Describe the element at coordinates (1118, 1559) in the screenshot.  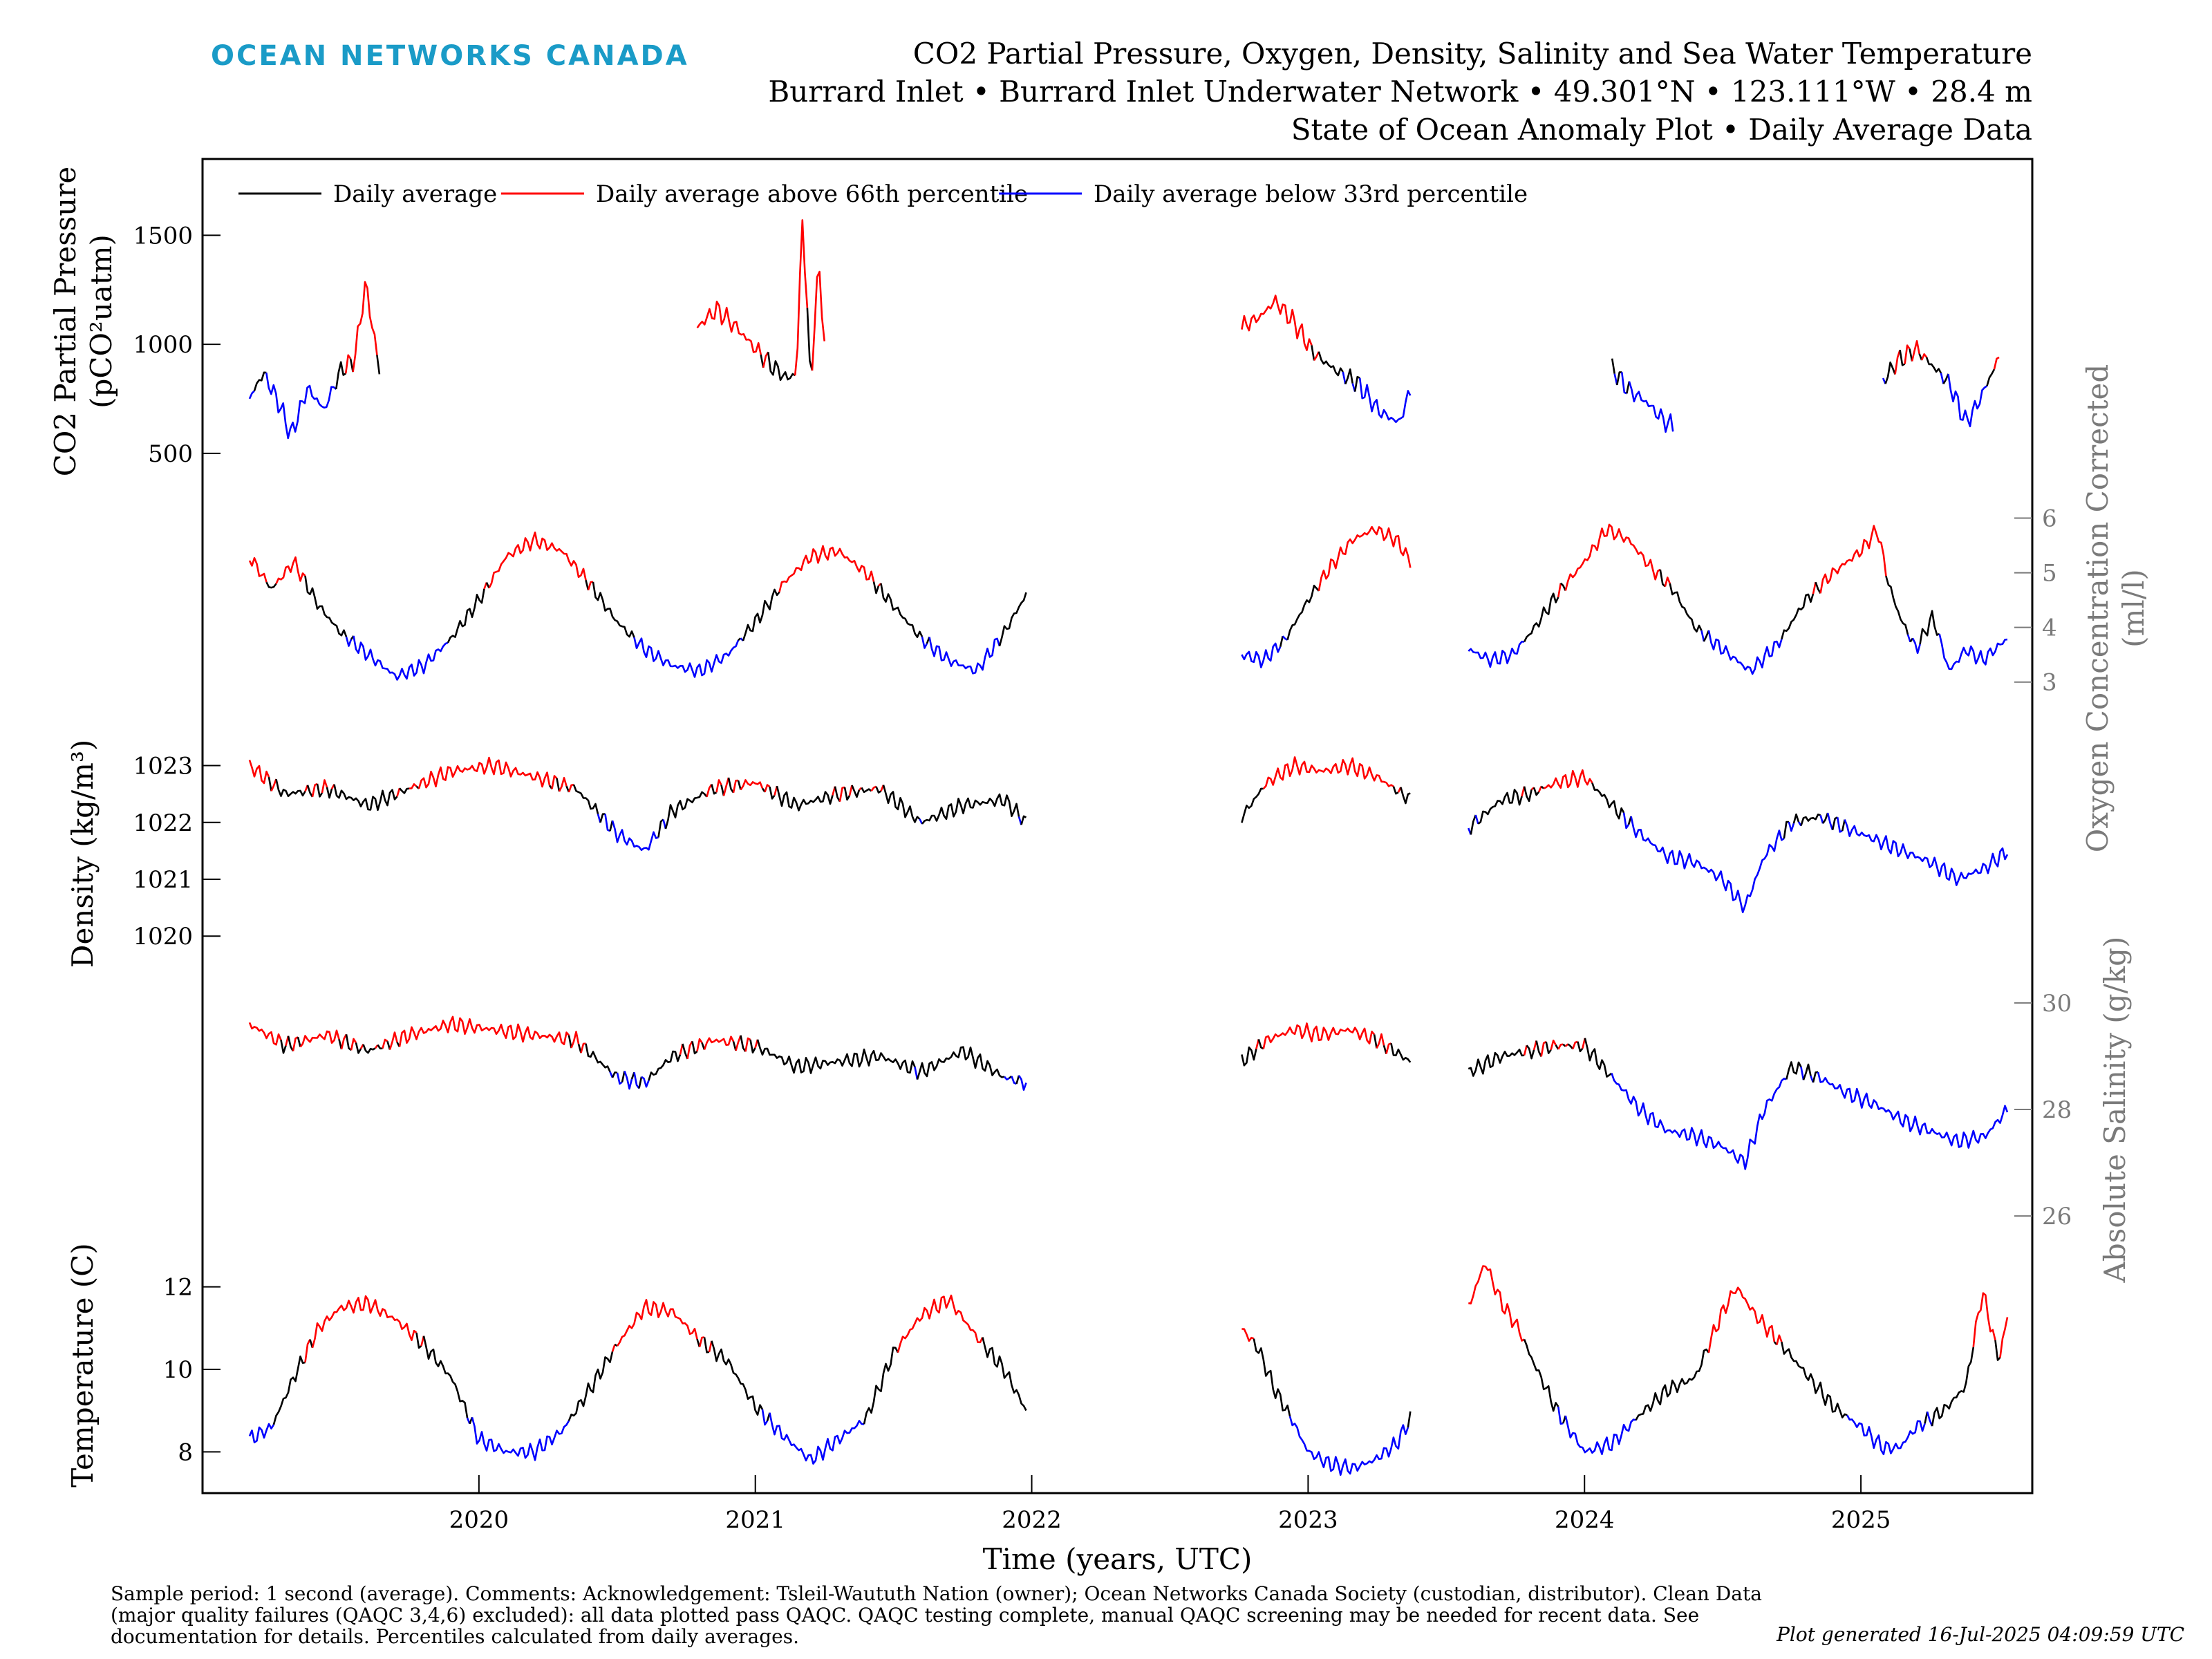
I see `xlabel: Time (years, UTC)` at that location.